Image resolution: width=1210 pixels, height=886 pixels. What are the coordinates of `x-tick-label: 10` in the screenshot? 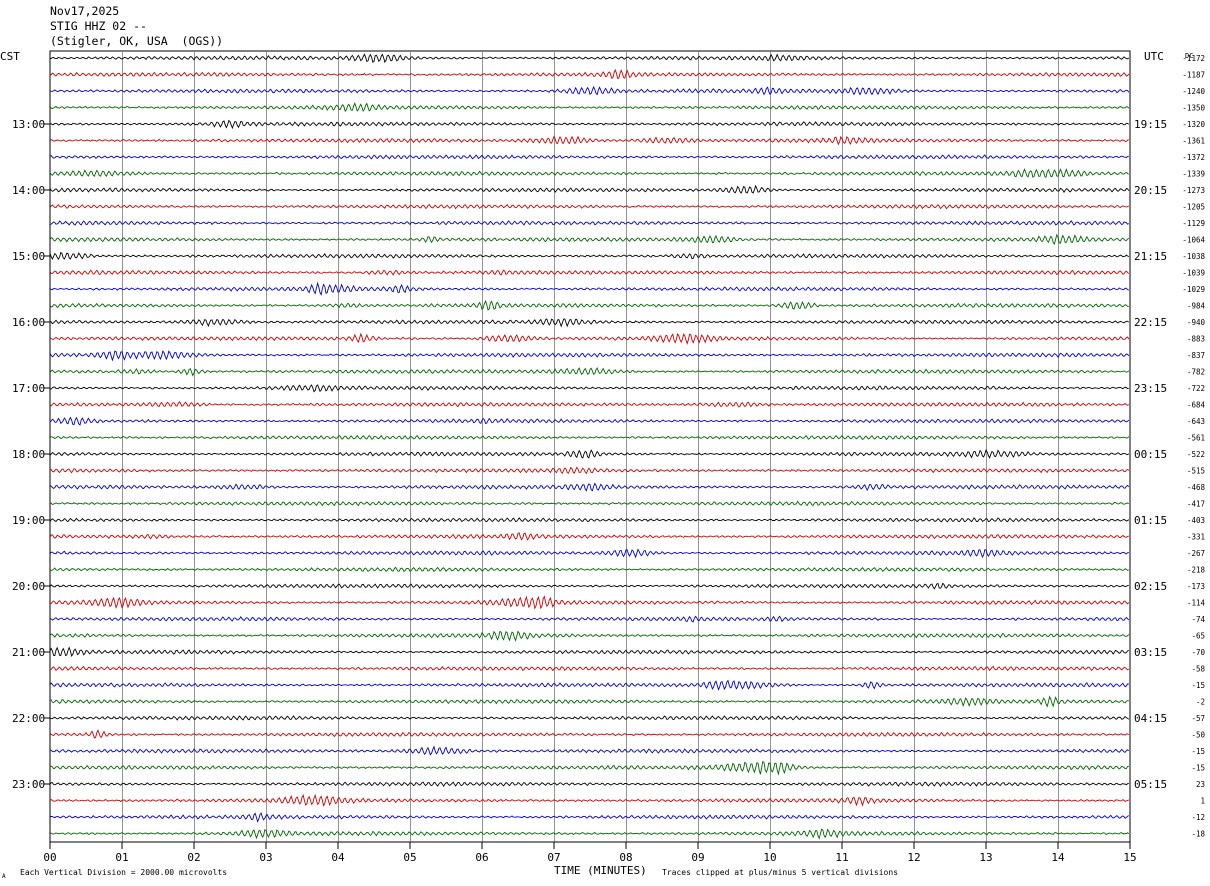 It's located at (769, 857).